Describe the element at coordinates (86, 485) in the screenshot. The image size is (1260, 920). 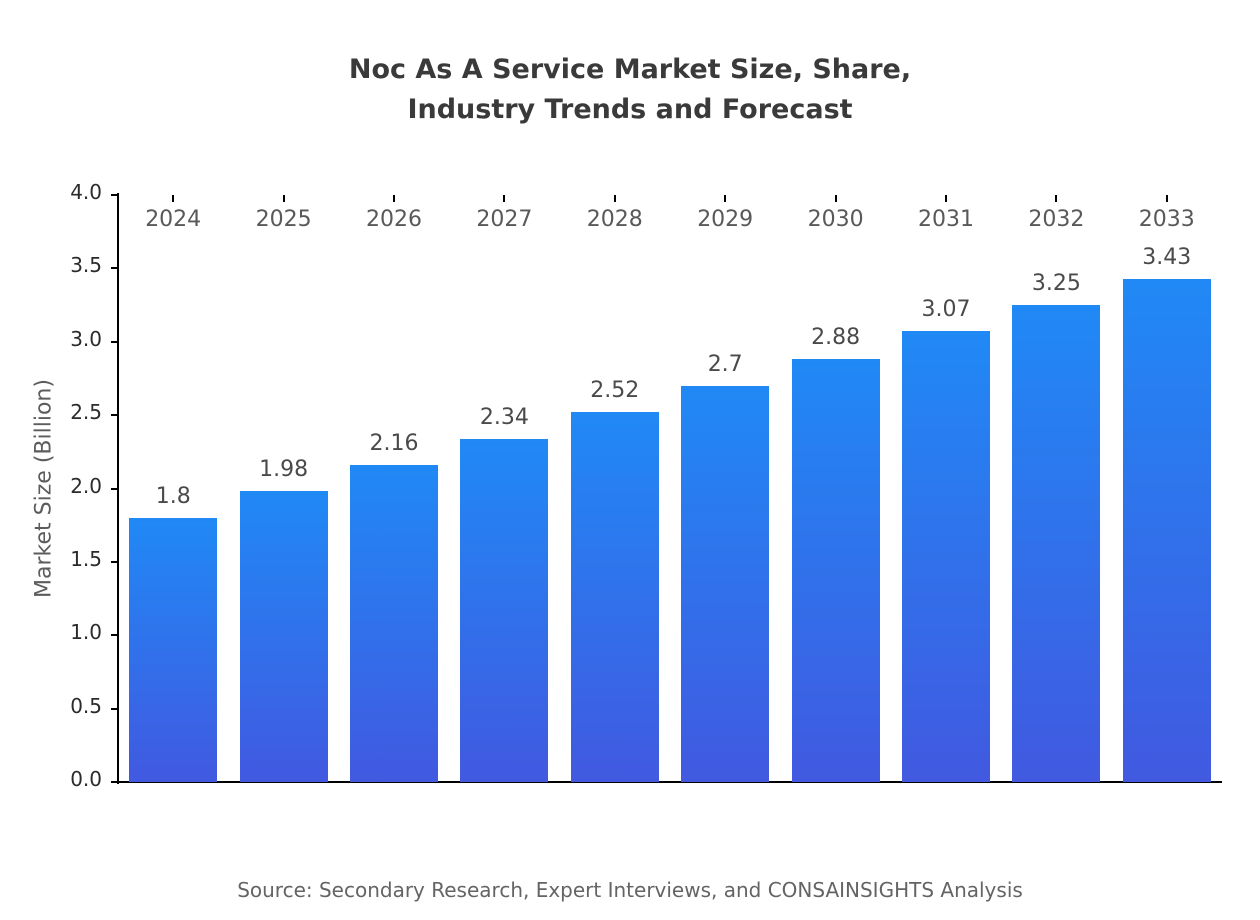
I see `y-tick-label: 2.0` at that location.